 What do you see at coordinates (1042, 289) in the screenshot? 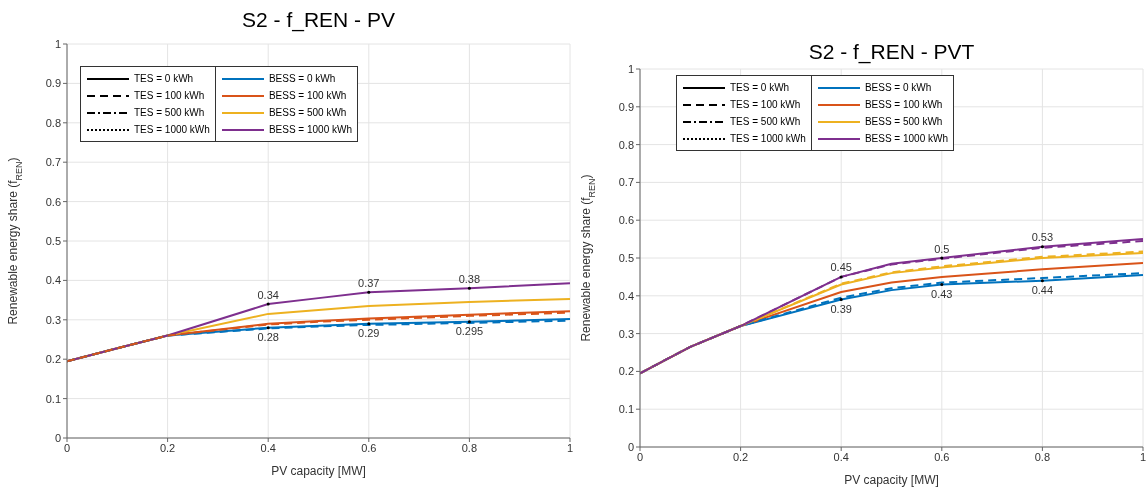
I see `annotation: 0.44` at bounding box center [1042, 289].